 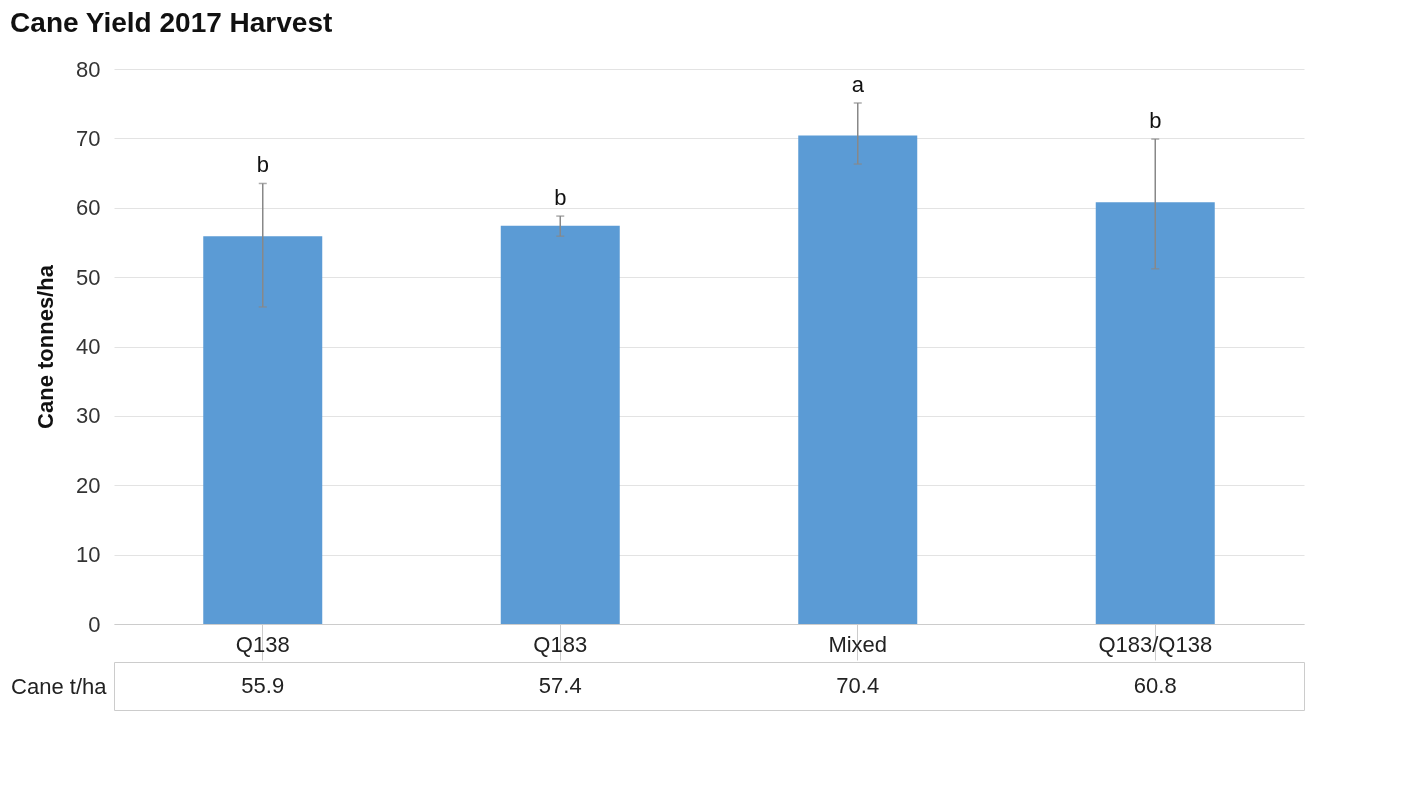 I want to click on y-tick-label: 80, so click(x=88, y=69).